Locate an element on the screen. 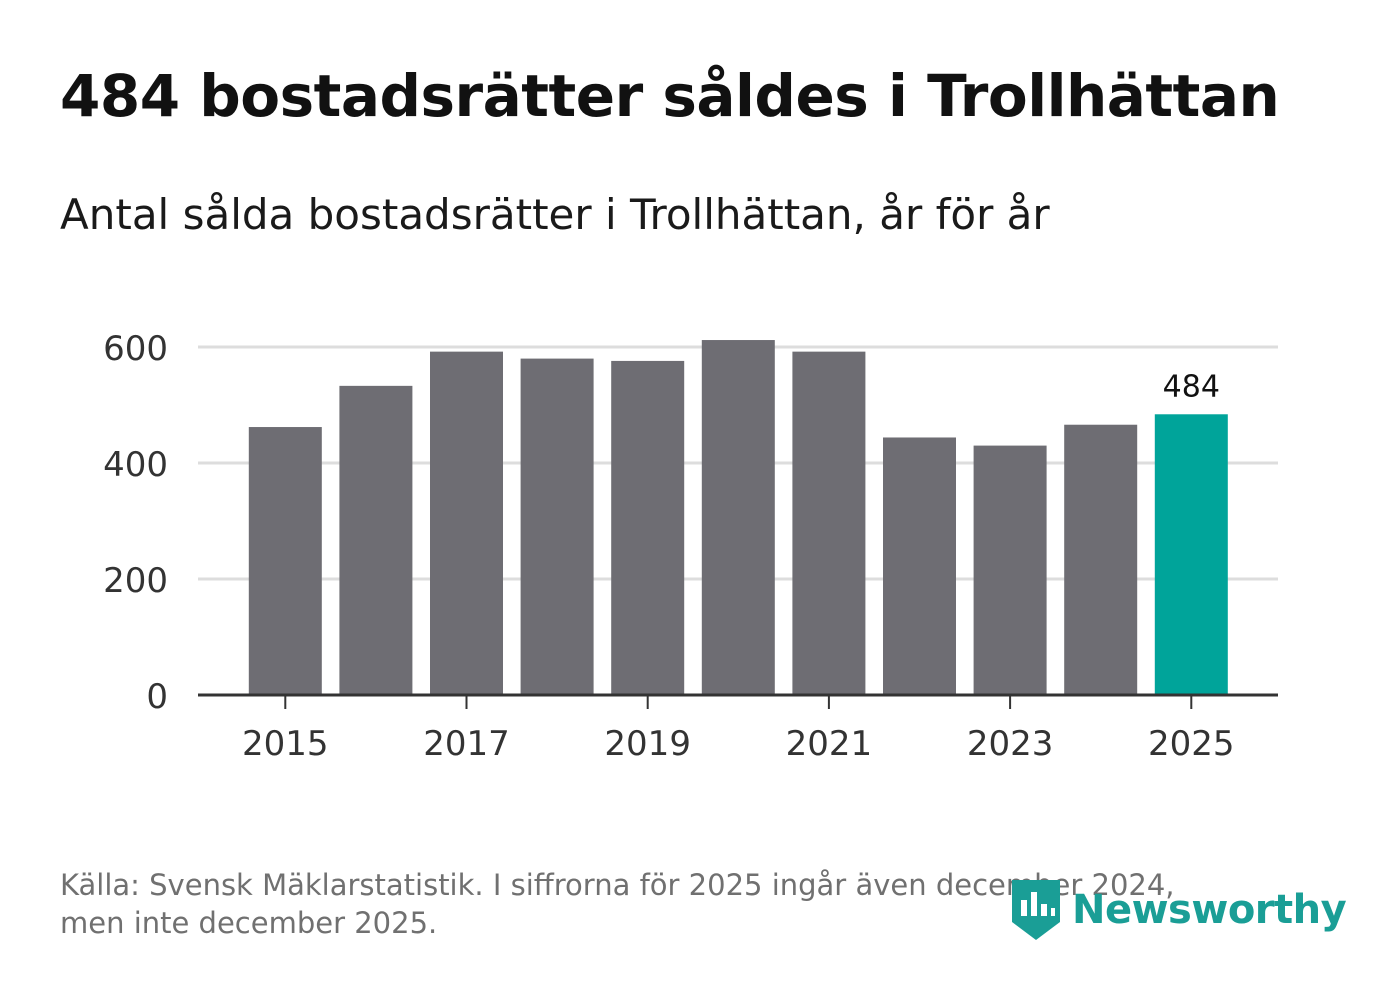 The width and height of the screenshot is (1382, 999). chart-title: 484 bostadsrätter såldes i Trollhättan is located at coordinates (670, 96).